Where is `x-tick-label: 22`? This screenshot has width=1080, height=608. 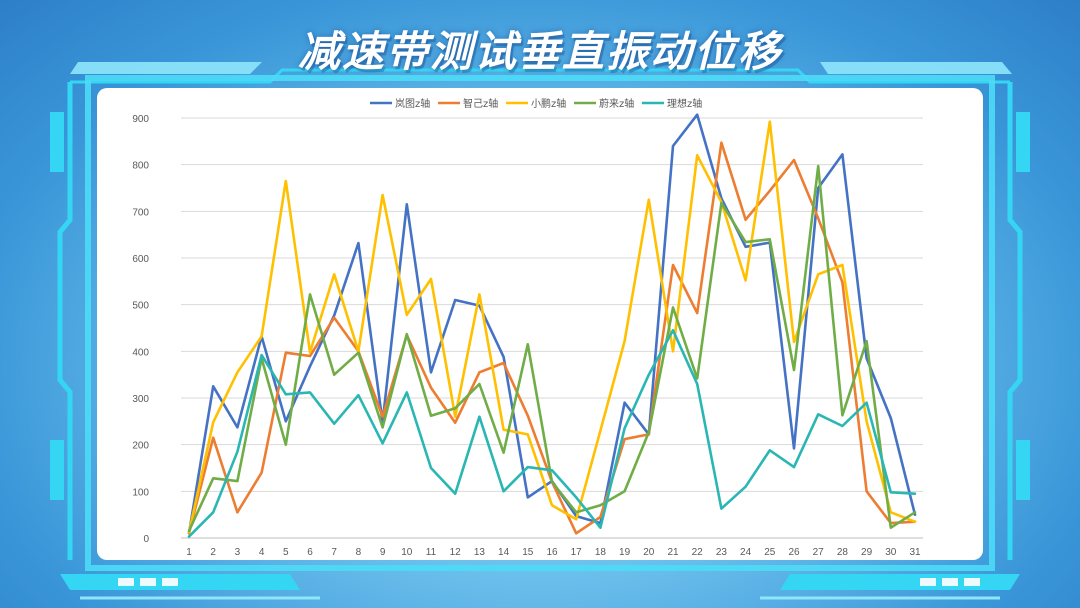 x-tick-label: 22 is located at coordinates (698, 552).